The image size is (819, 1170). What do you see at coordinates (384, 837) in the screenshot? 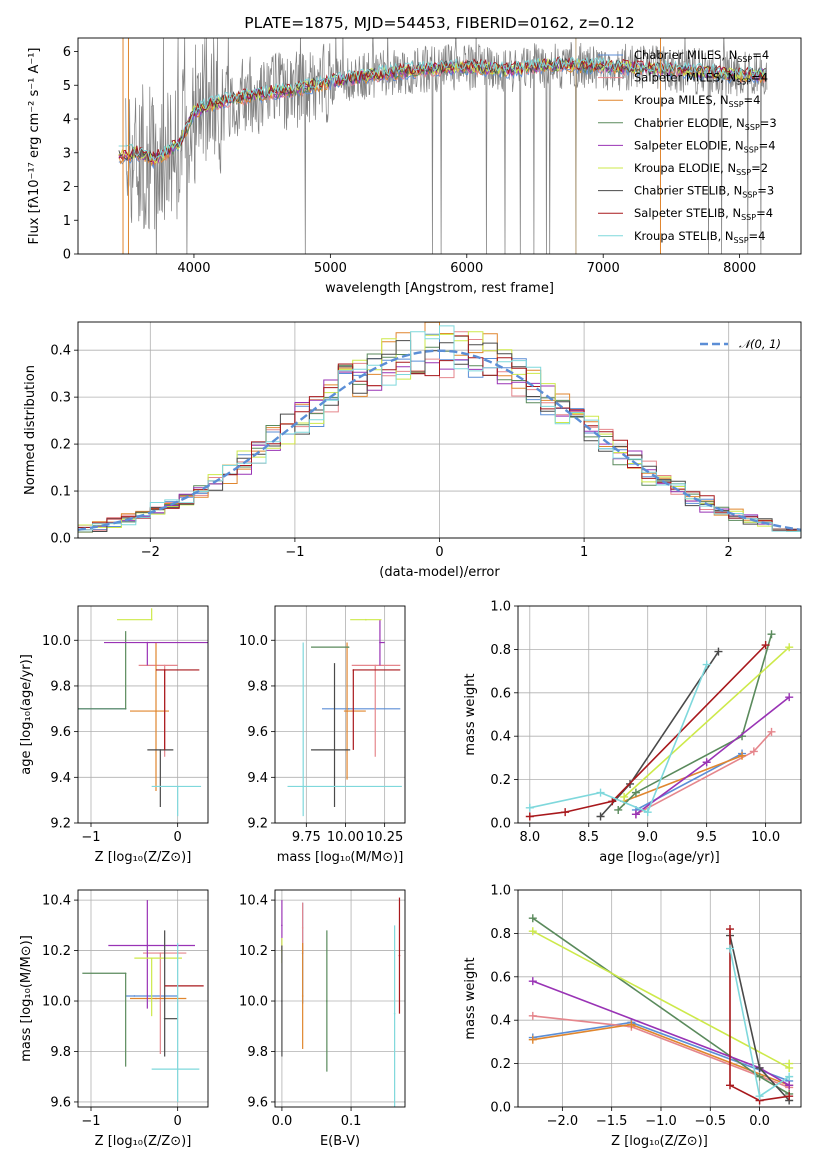
I see `x-tick-label-2: 10.25` at bounding box center [384, 837].